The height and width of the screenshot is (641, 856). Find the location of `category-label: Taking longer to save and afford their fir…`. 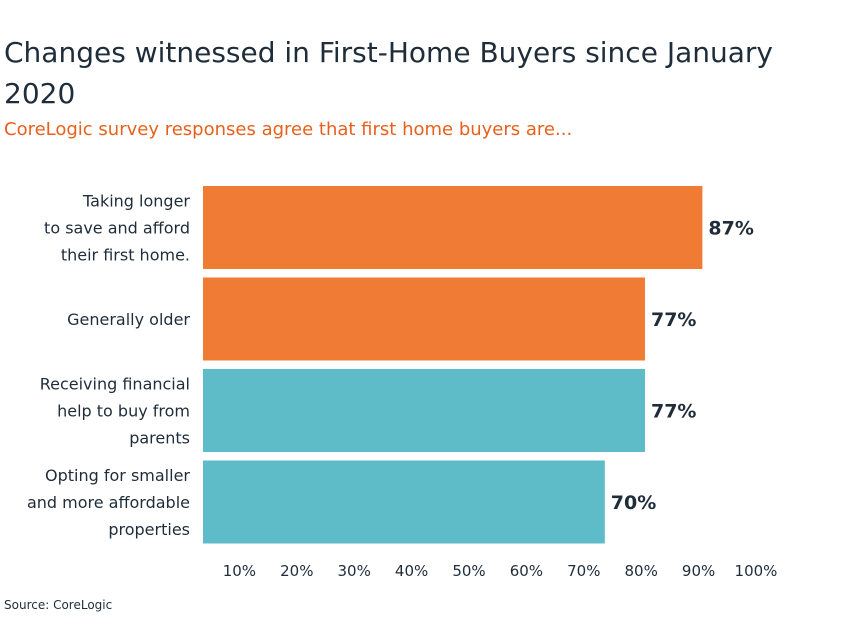

category-label: Taking longer to save and afford their fir… is located at coordinates (117, 228).